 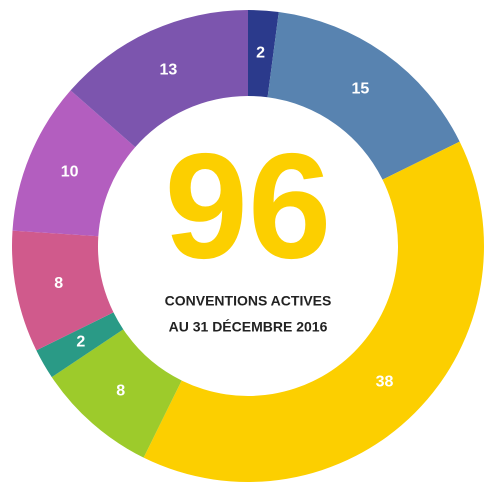 I want to click on center-text: CONVENTIONS ACTIVES, so click(x=248, y=301).